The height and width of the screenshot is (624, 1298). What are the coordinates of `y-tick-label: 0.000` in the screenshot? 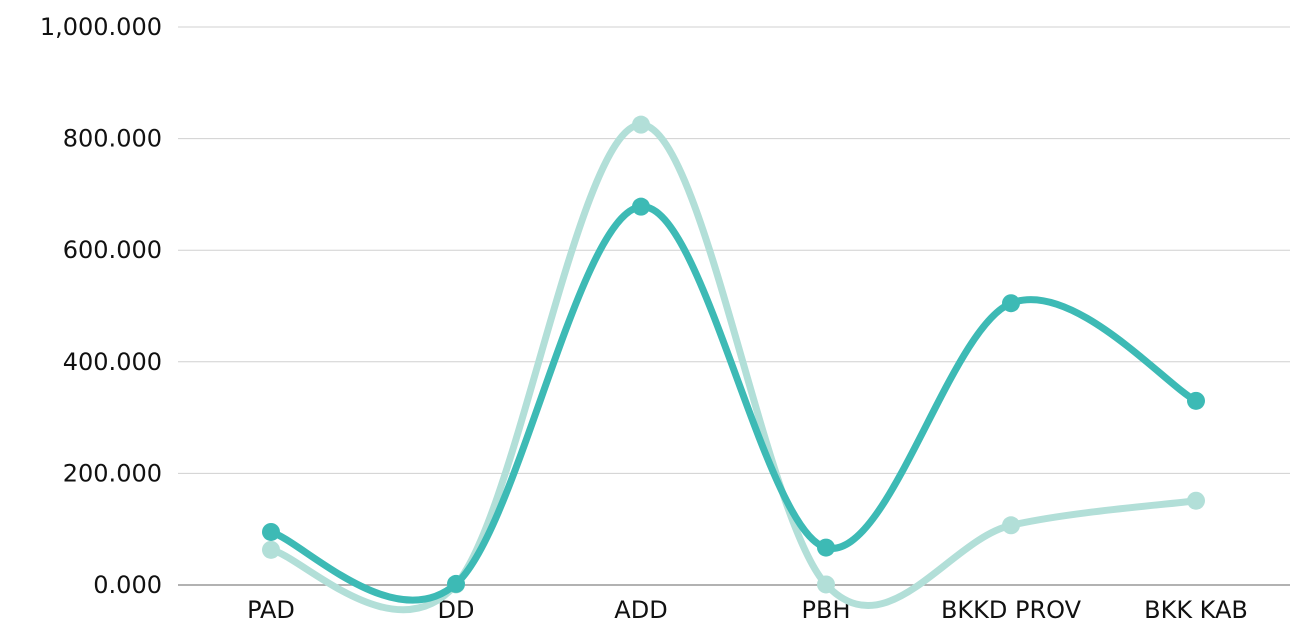 It's located at (127, 585).